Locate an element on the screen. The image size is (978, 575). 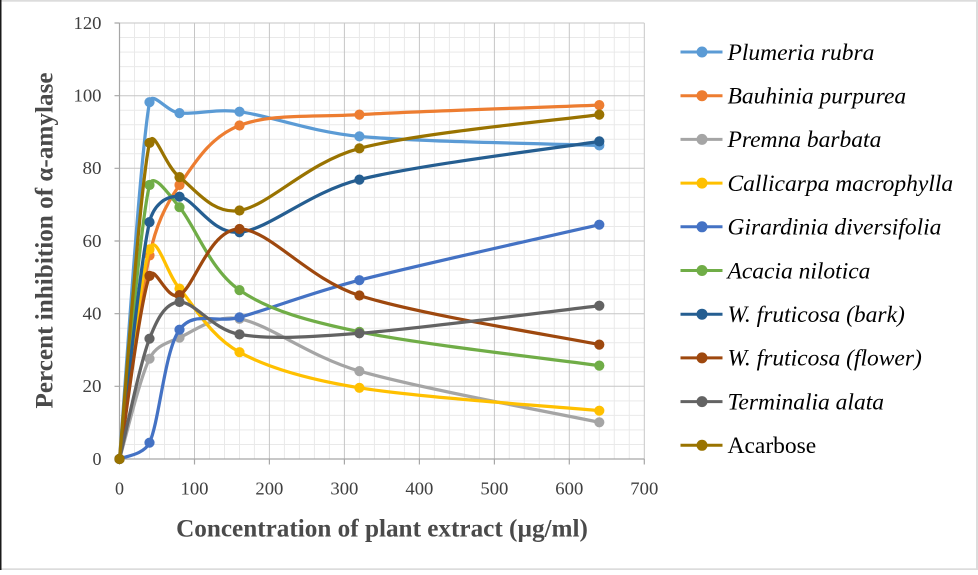
svg-text: 300 is located at coordinates (344, 489).